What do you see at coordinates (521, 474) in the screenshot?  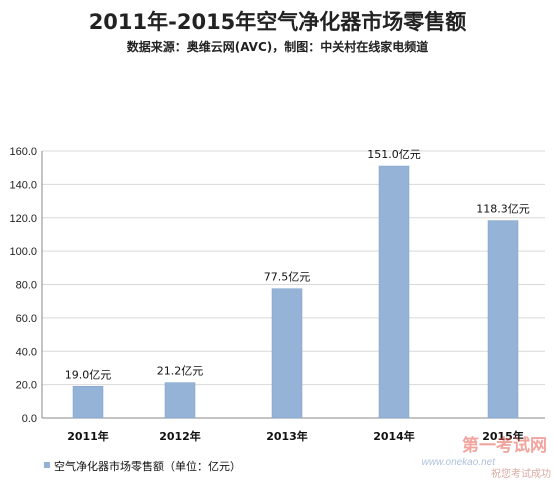 I see `watermark-slogan: 祝您考试成功` at bounding box center [521, 474].